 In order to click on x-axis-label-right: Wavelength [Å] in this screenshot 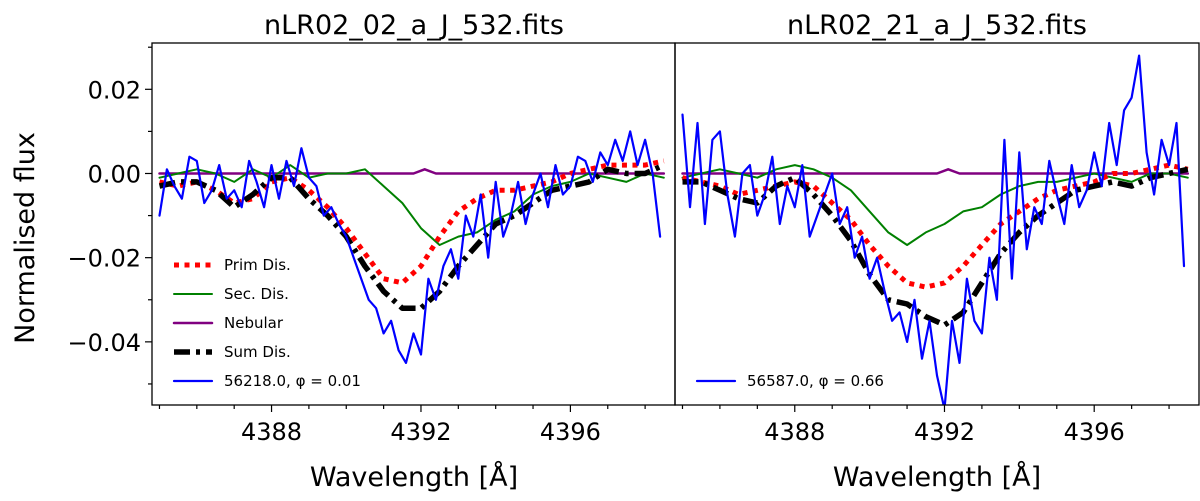, I will do `click(937, 477)`.